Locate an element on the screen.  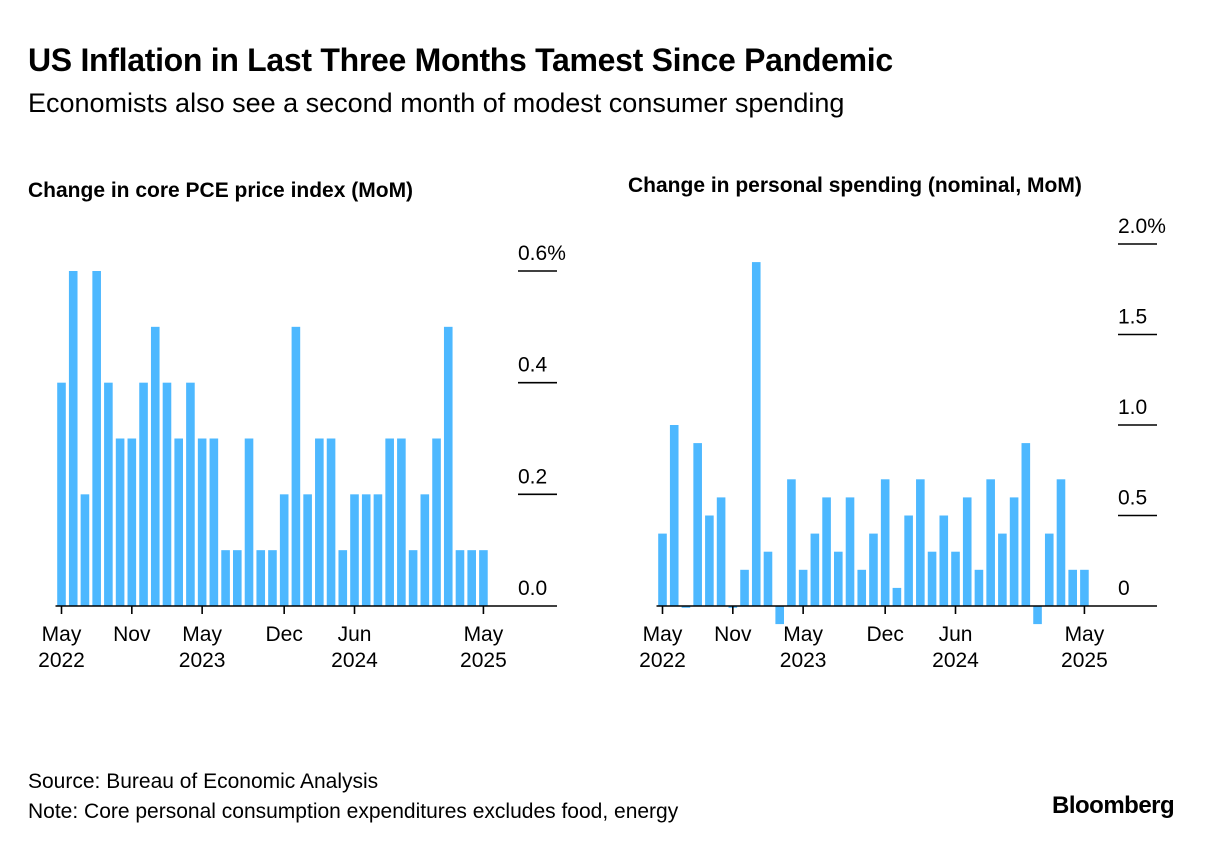
spending-x-tick-year: 2023 is located at coordinates (803, 660).